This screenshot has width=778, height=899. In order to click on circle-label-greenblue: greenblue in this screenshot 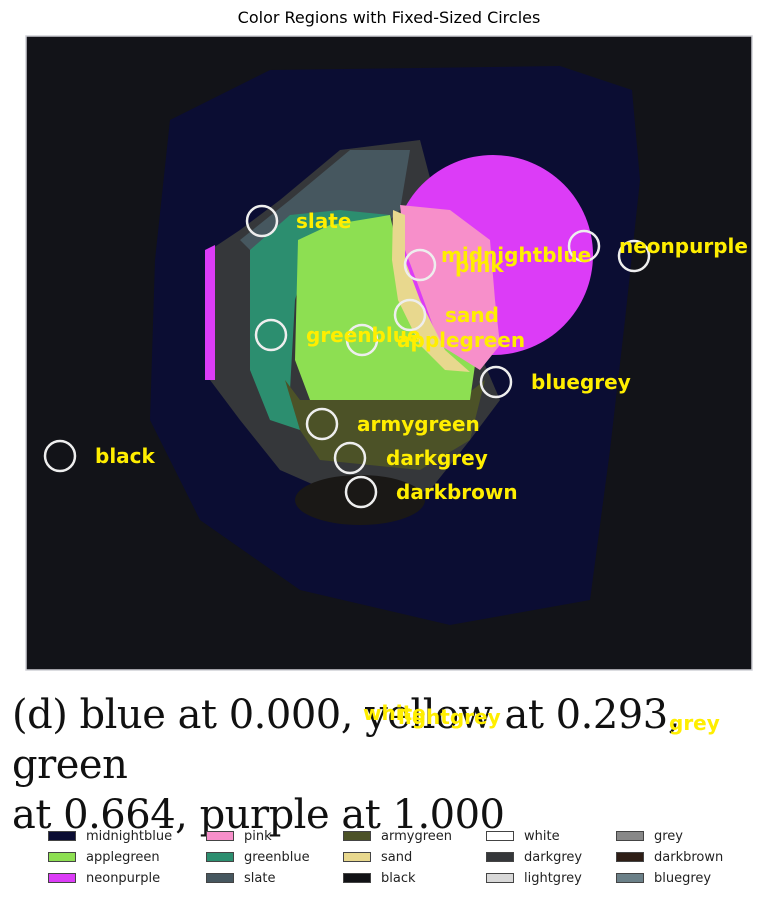, I will do `click(363, 335)`.